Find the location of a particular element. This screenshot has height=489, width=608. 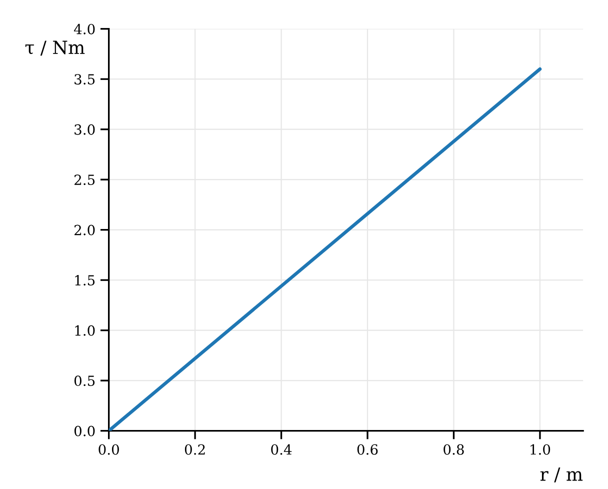

y-tick-label: 4.0 is located at coordinates (84, 29).